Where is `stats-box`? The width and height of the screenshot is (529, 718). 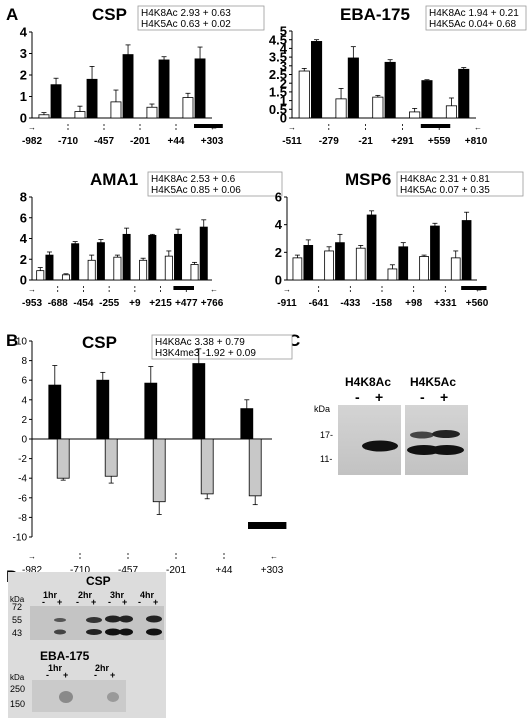 stats-box is located at coordinates (201, 18).